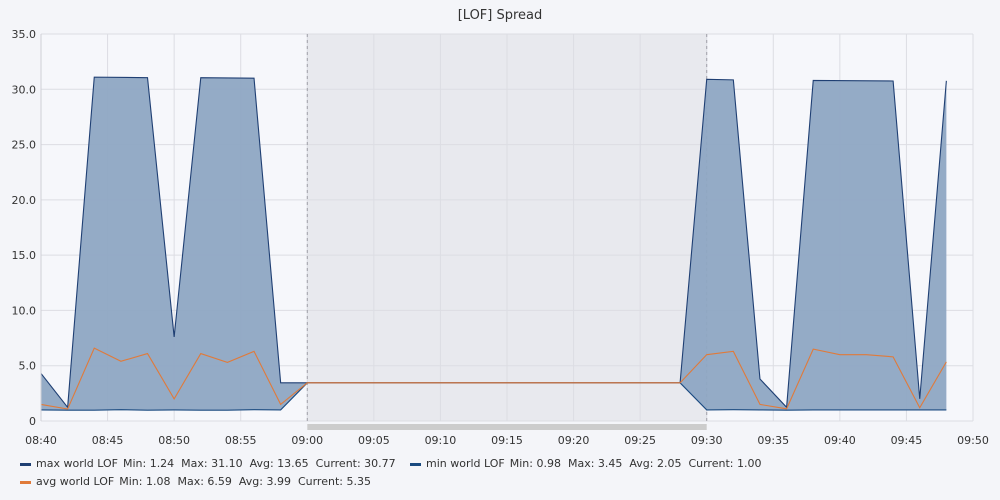 The height and width of the screenshot is (500, 1000). I want to click on x-tick-label: 09:15, so click(507, 440).